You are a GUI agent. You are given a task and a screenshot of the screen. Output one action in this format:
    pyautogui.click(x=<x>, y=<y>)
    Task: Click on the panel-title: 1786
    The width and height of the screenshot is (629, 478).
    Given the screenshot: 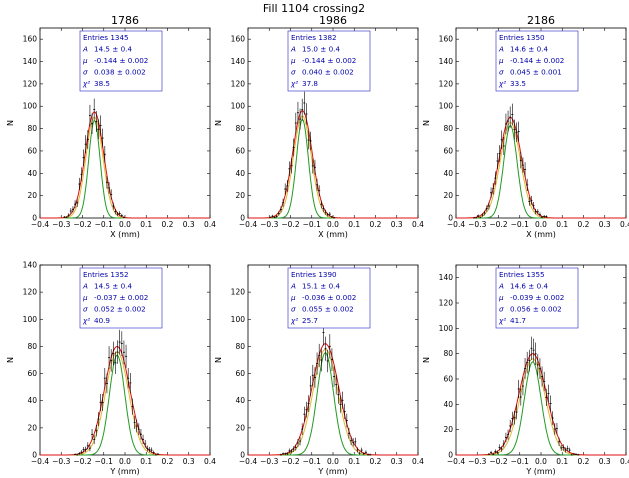 What is the action you would take?
    pyautogui.click(x=125, y=20)
    